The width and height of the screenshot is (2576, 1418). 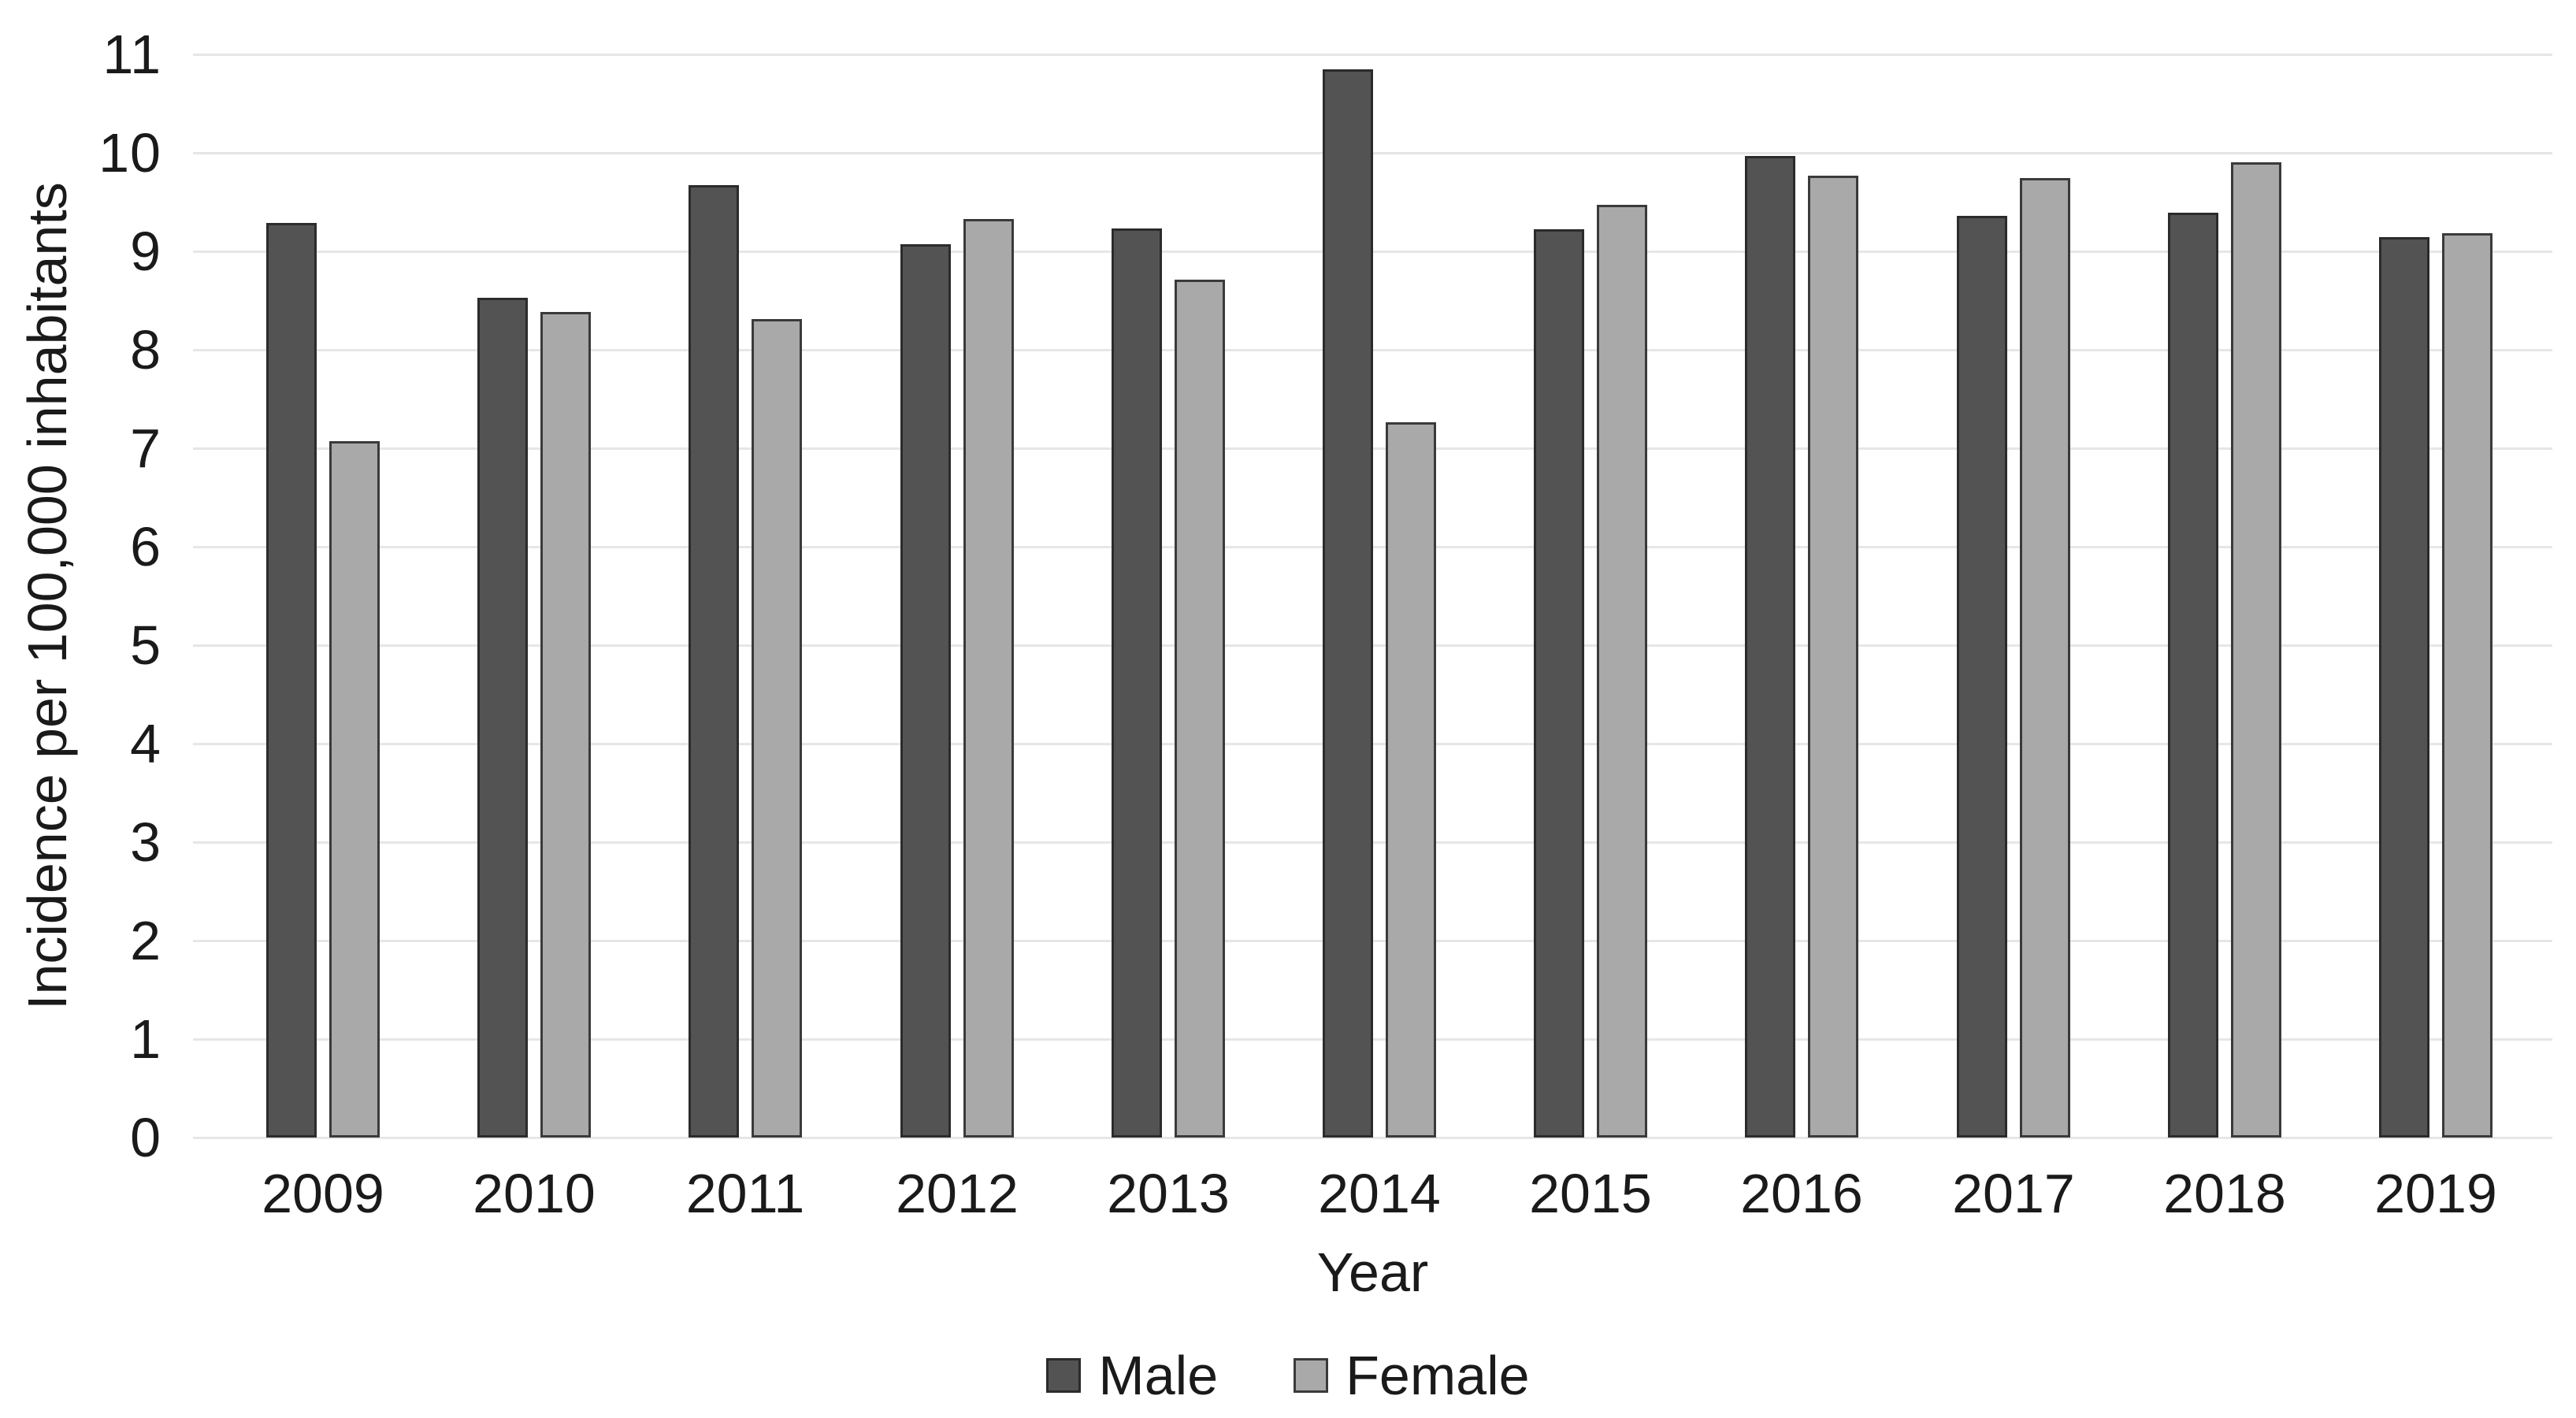 What do you see at coordinates (145, 645) in the screenshot?
I see `y-tick-label-5: 5` at bounding box center [145, 645].